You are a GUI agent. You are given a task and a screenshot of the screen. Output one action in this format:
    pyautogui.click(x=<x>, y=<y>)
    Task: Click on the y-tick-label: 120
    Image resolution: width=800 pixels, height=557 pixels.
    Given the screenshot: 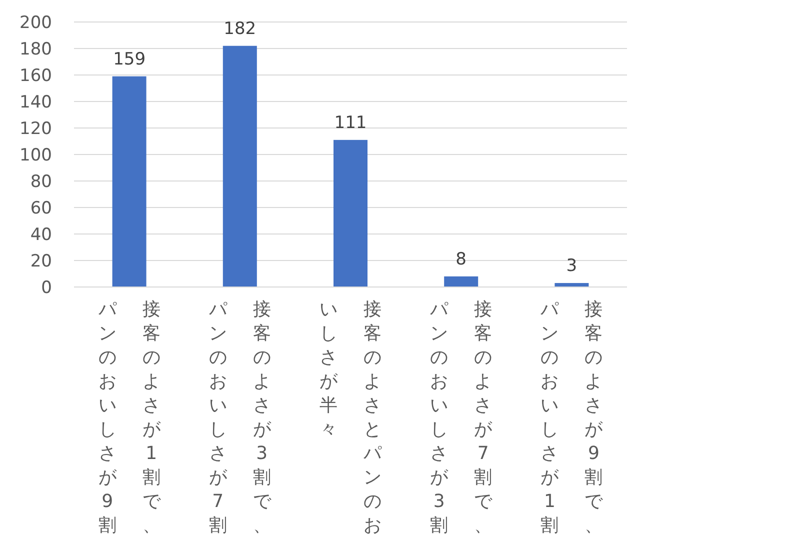 What is the action you would take?
    pyautogui.click(x=36, y=129)
    